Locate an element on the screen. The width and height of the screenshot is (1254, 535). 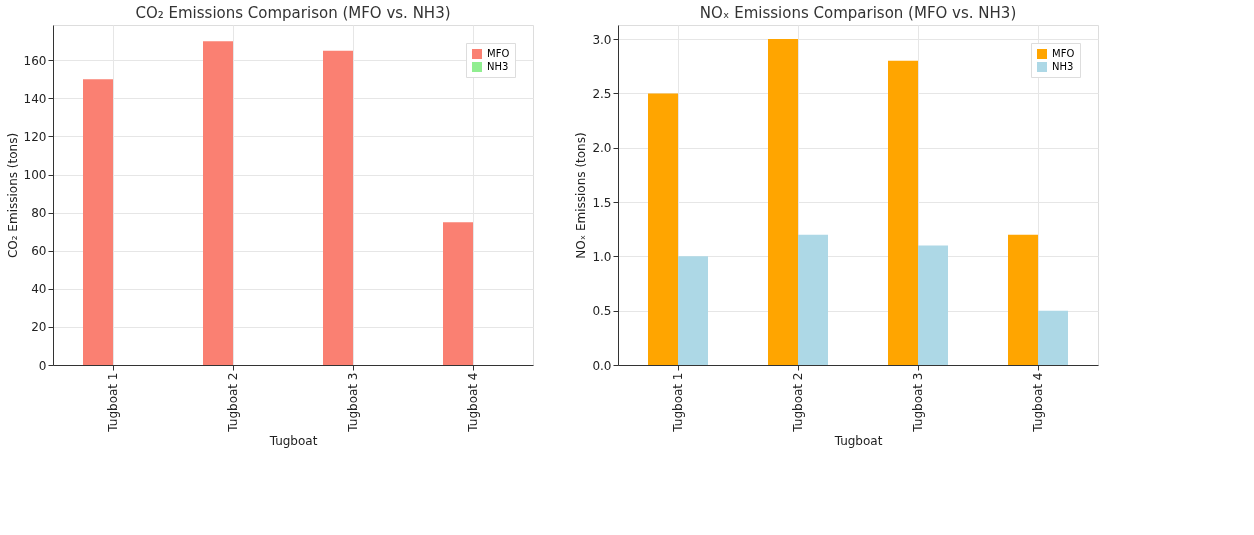
y-tick-label: 2.0 is located at coordinates (602, 148).